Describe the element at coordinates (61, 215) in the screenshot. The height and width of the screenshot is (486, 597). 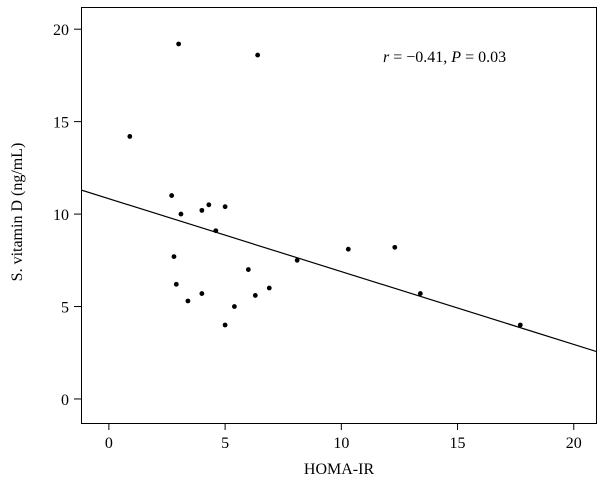
I see `y-tick-label: 10` at that location.